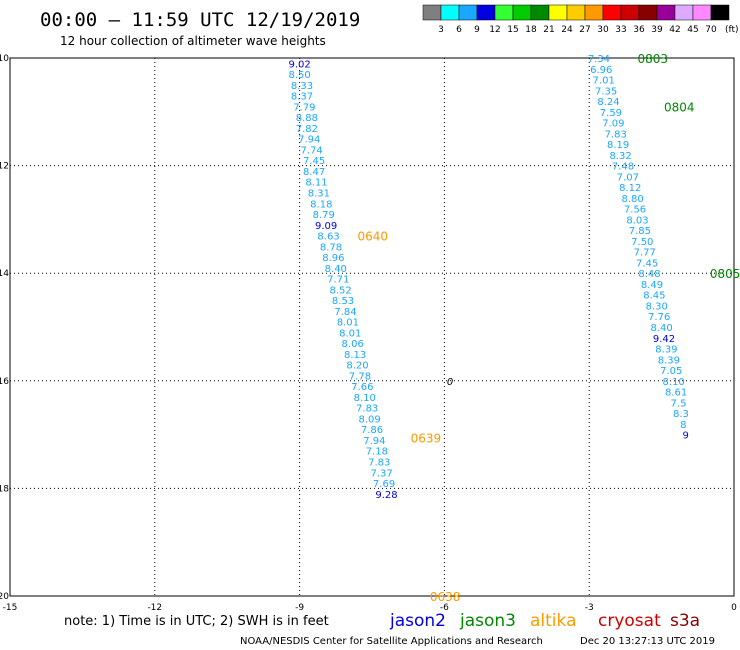  I want to click on wave-height-point: 8.24, so click(608, 102).